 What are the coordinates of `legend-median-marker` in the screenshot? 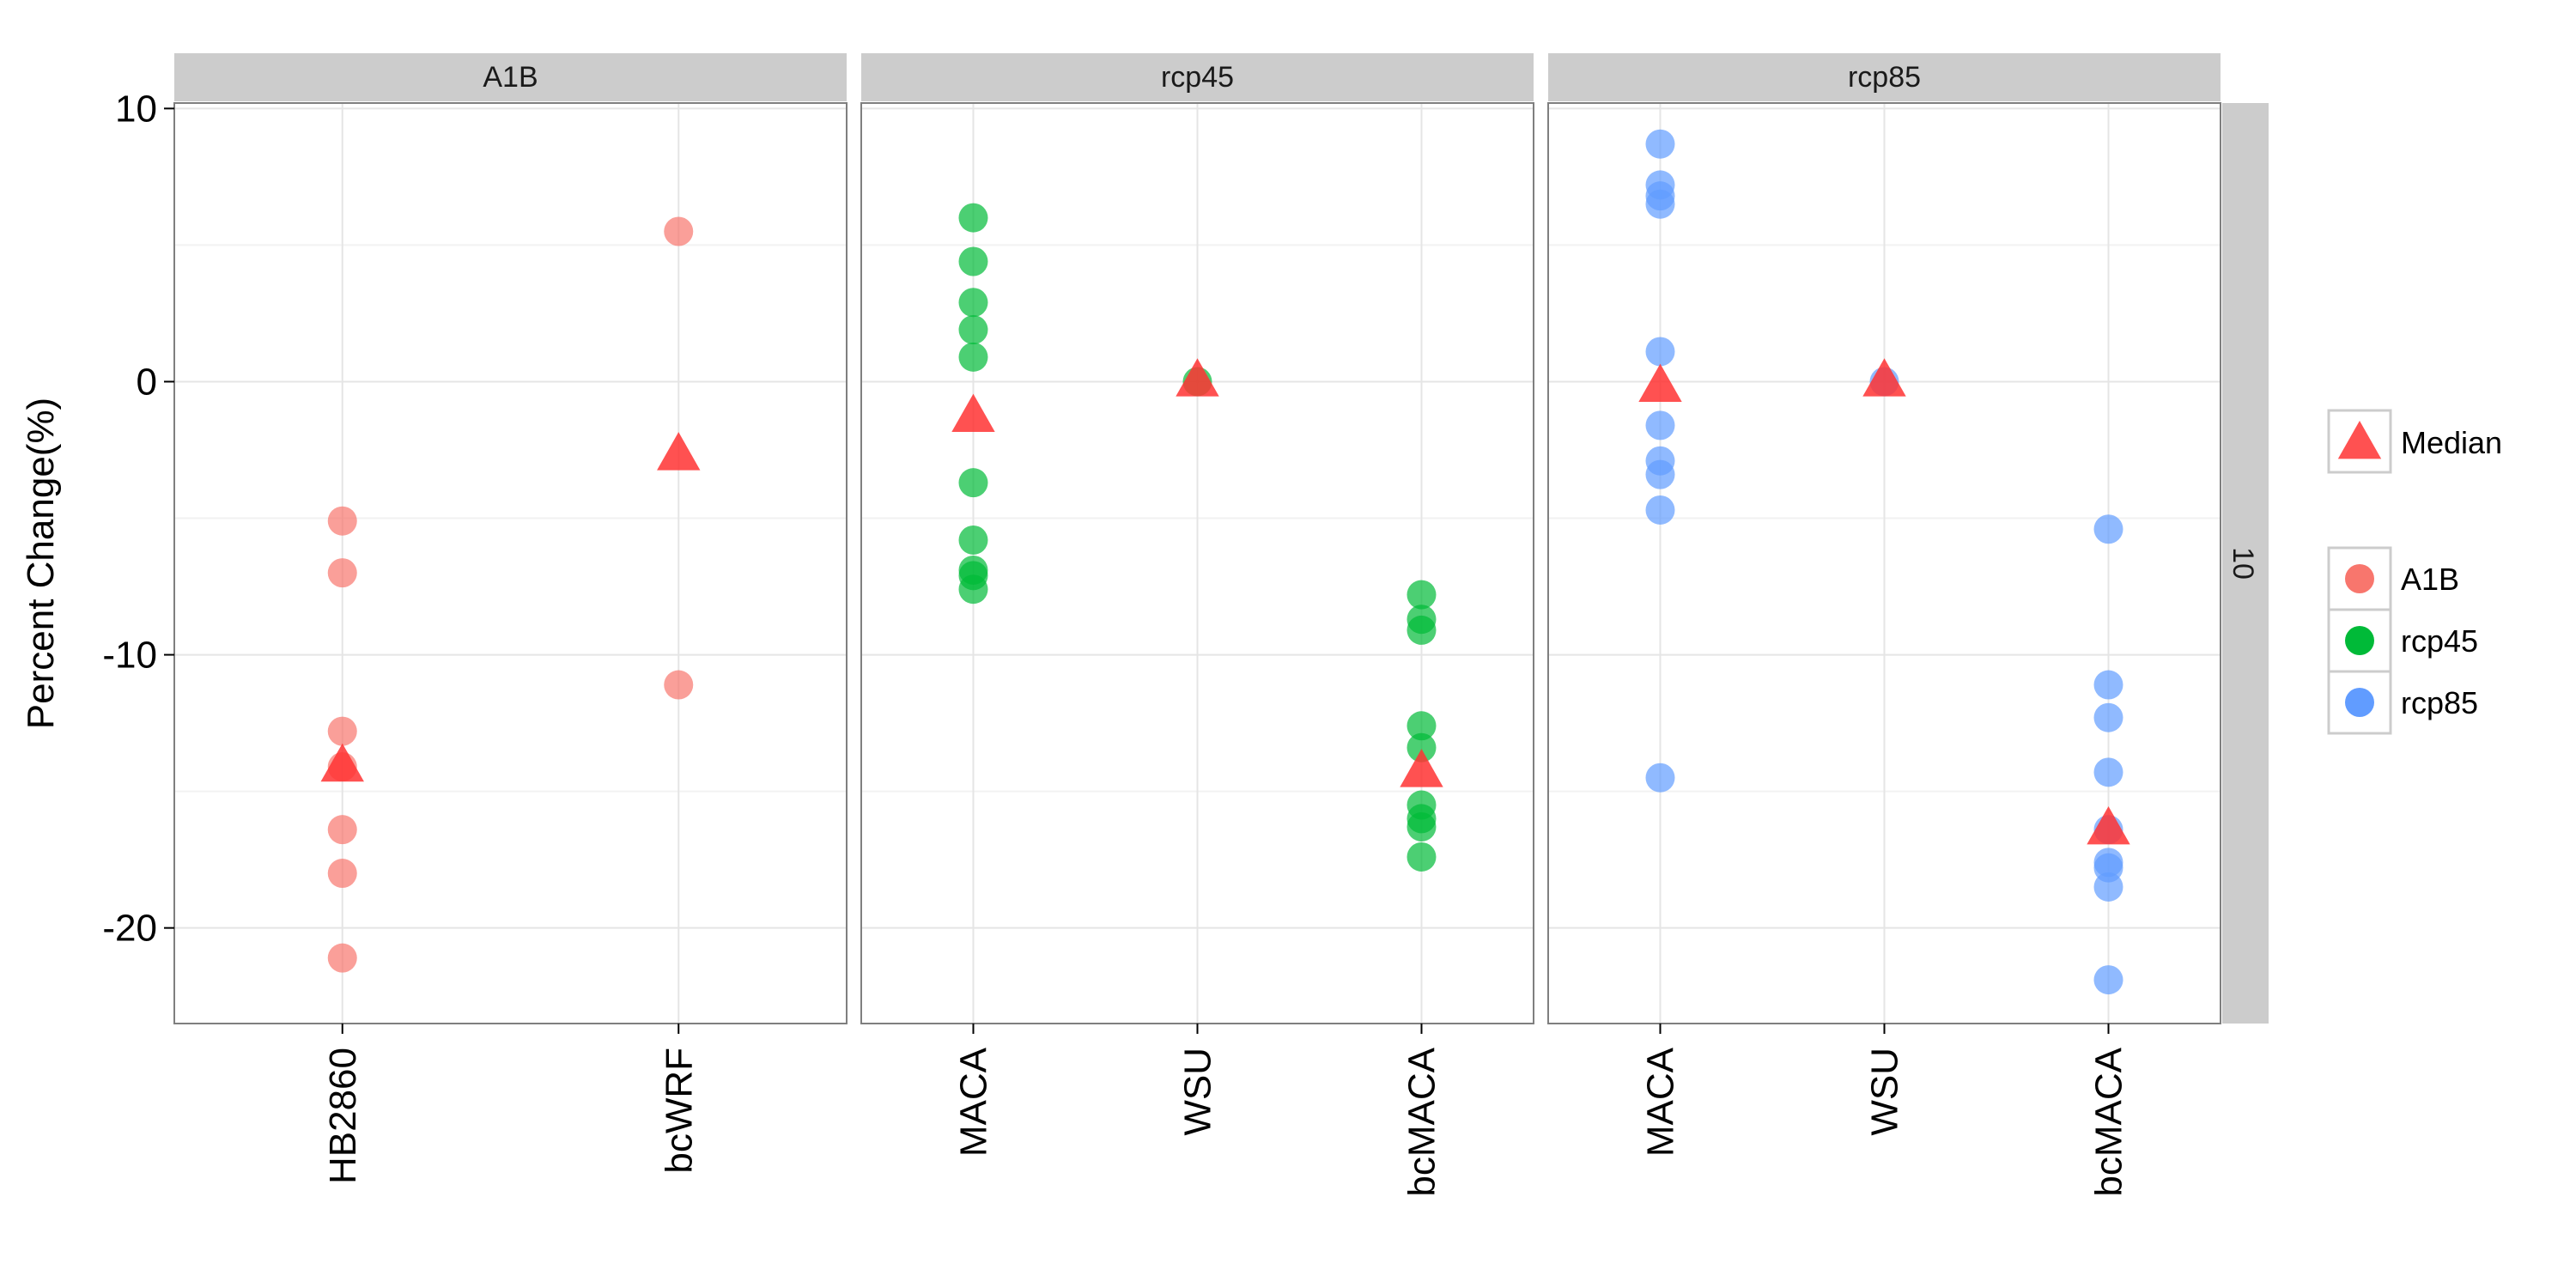 It's located at (2360, 440).